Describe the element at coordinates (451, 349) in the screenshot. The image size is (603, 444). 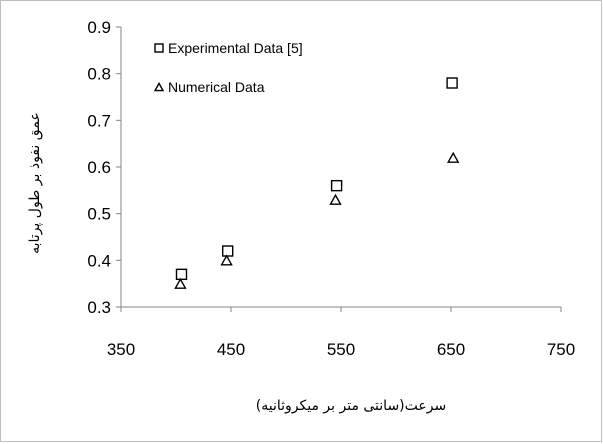
I see `x-tick-label: 650` at that location.